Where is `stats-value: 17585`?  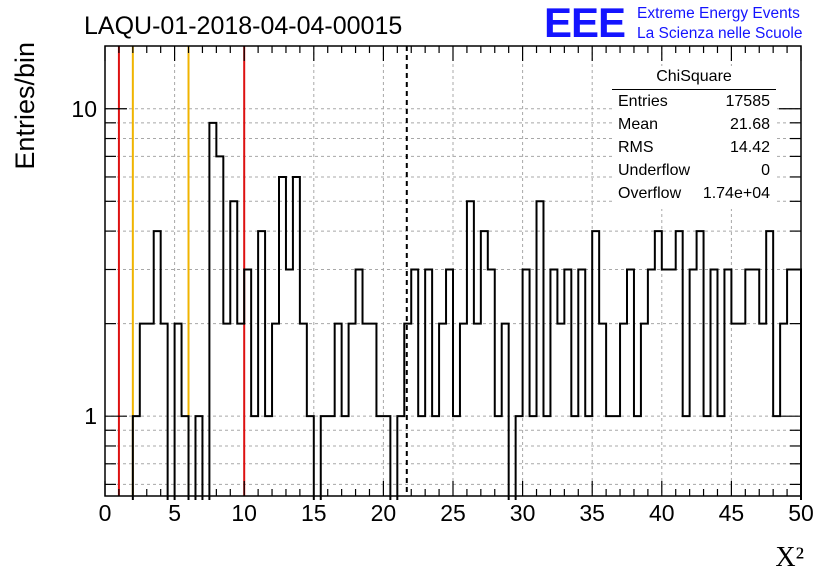
stats-value: 17585 is located at coordinates (748, 101).